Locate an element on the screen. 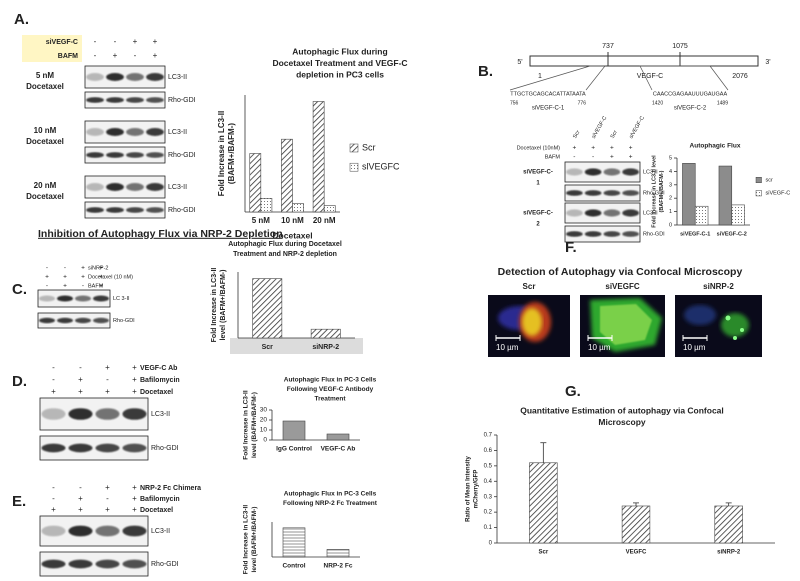  y-tick-label: 0.5 is located at coordinates (488, 466).